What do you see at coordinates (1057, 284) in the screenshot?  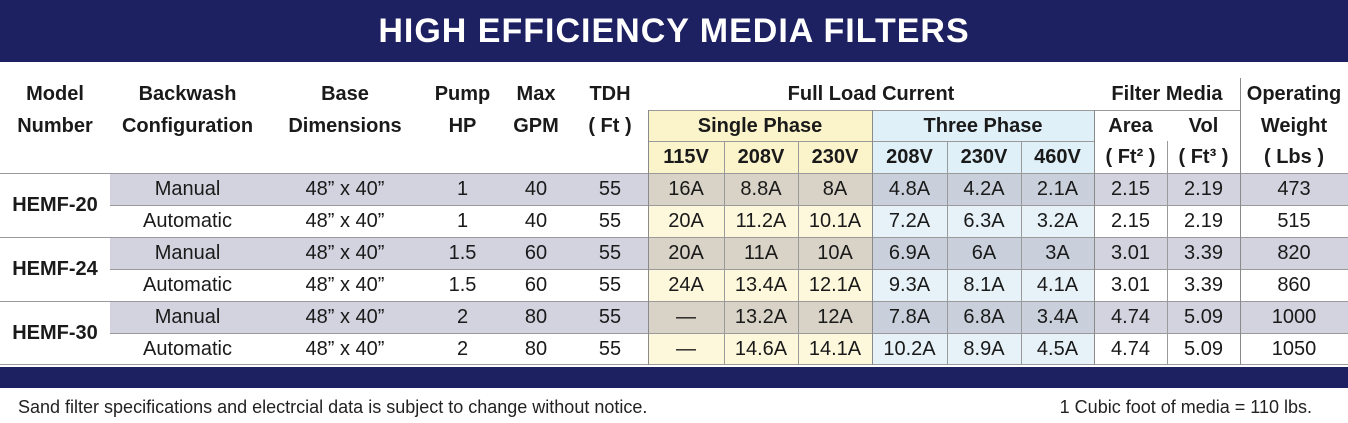 I see `cell-current-460v: 4.1A` at bounding box center [1057, 284].